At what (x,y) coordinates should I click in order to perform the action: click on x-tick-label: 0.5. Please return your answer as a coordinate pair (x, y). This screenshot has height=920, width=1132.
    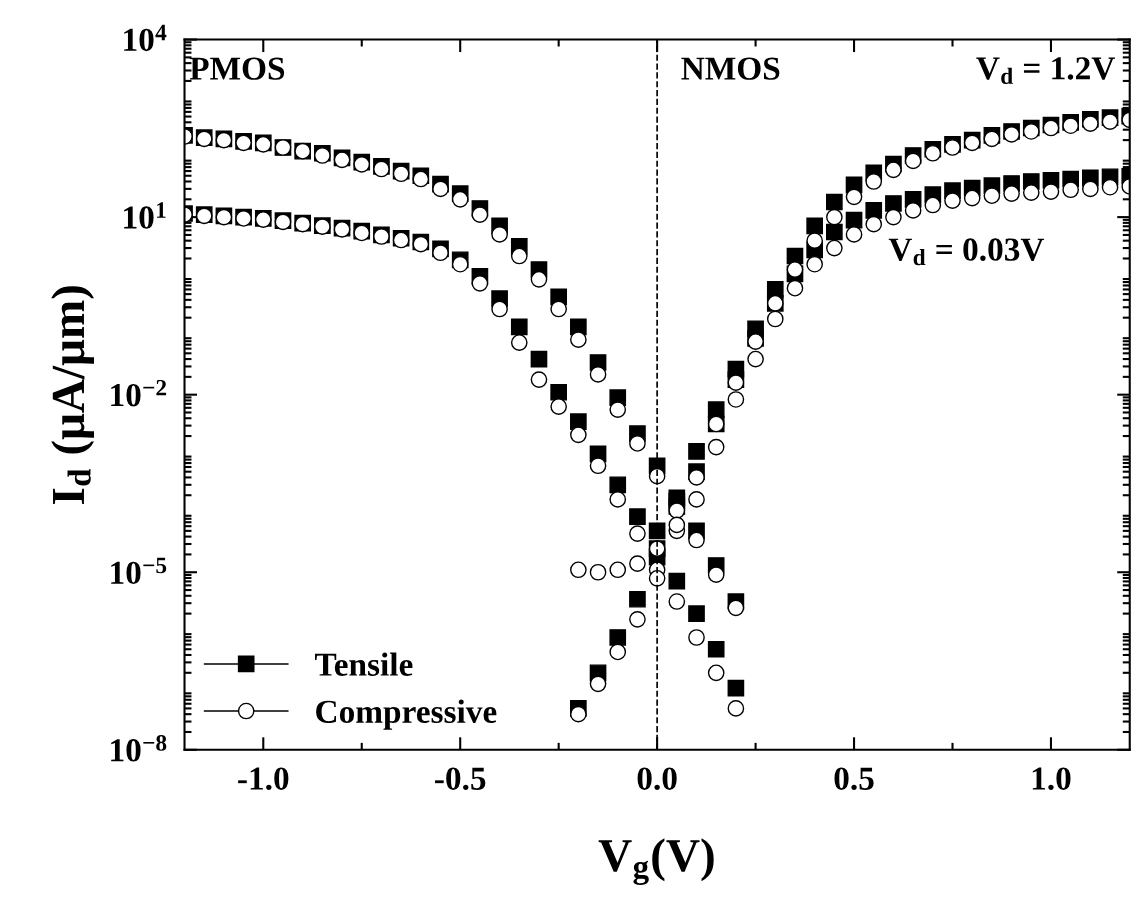
    Looking at the image, I should click on (854, 779).